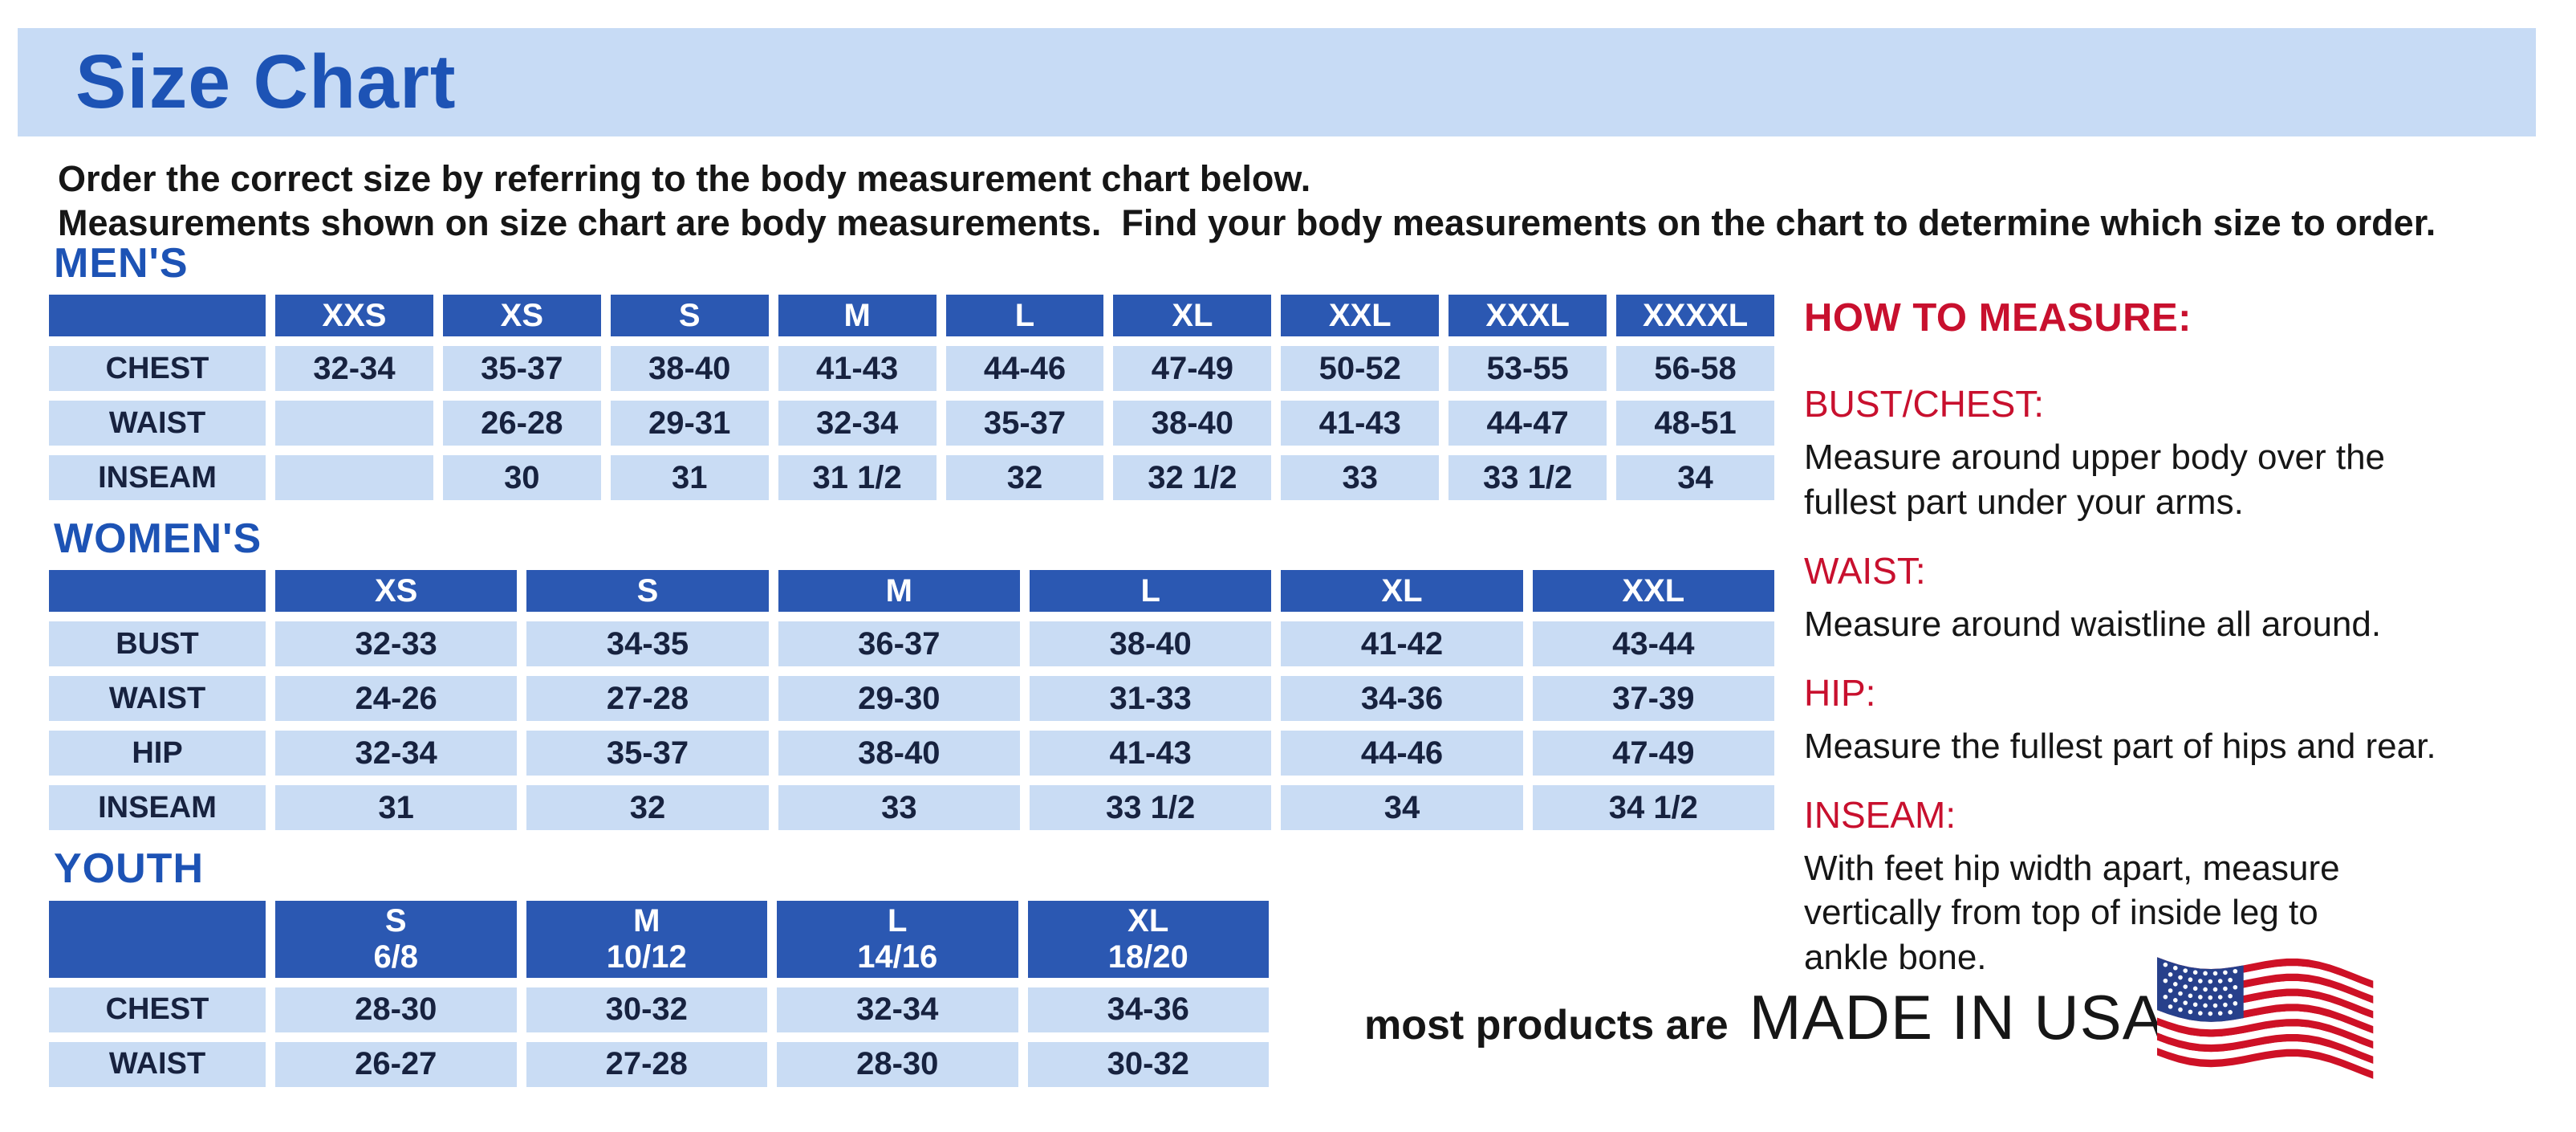  Describe the element at coordinates (646, 1010) in the screenshot. I see `youth-chest-cell-2: 30-32` at that location.